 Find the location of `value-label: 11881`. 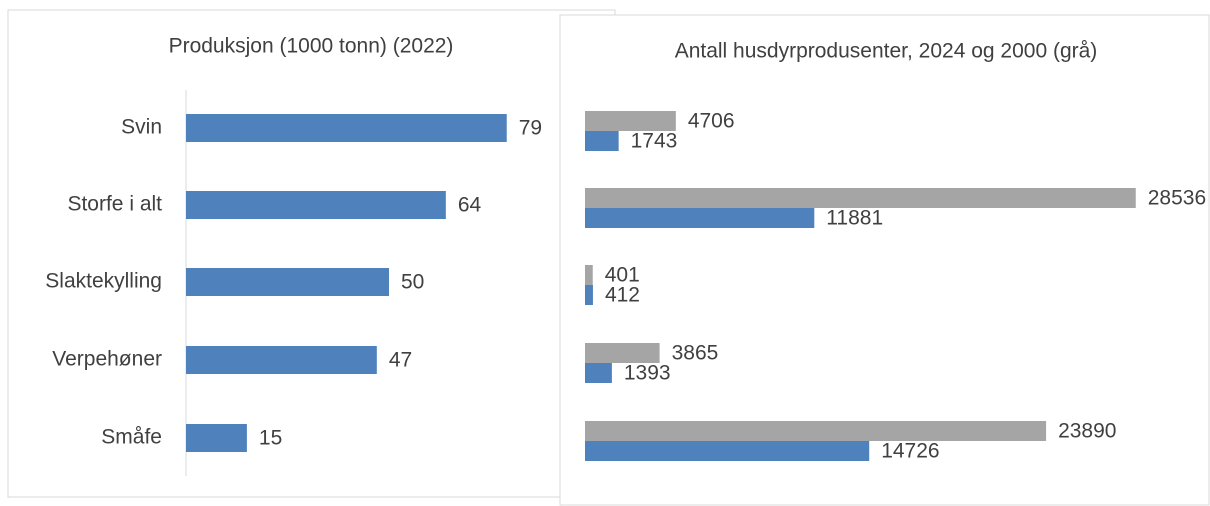

value-label: 11881 is located at coordinates (854, 218).